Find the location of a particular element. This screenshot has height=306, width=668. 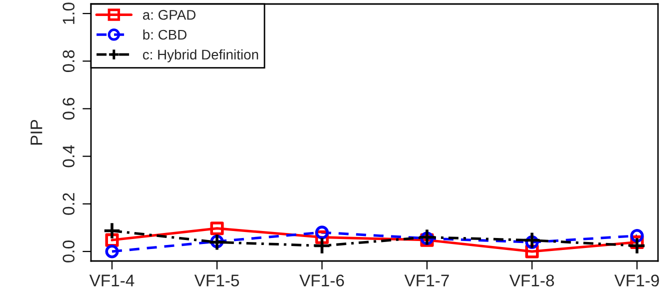

x-tick-label: VF1-8 is located at coordinates (531, 280).